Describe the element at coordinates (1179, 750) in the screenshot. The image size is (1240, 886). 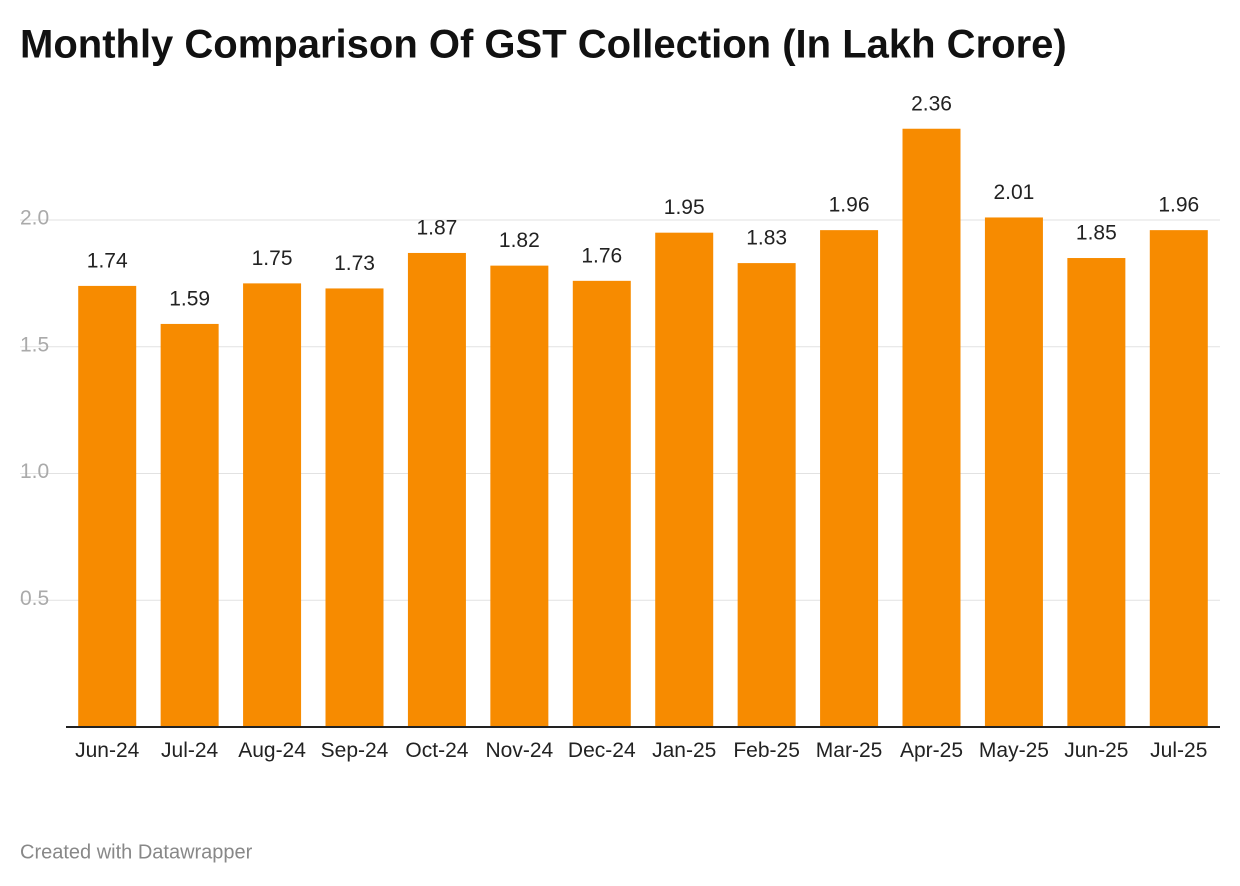
I see `x-tick-label: Jul-25` at that location.